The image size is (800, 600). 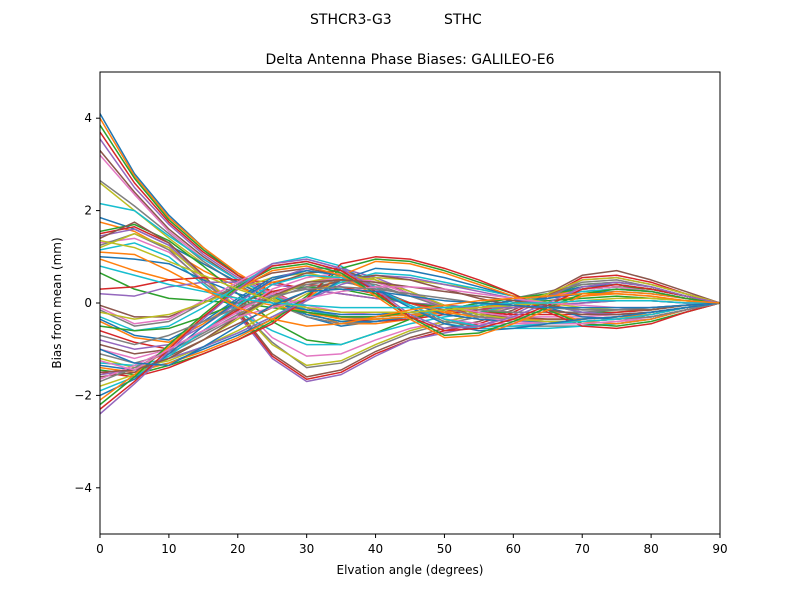 What do you see at coordinates (375, 549) in the screenshot?
I see `x-tick-label: 40` at bounding box center [375, 549].